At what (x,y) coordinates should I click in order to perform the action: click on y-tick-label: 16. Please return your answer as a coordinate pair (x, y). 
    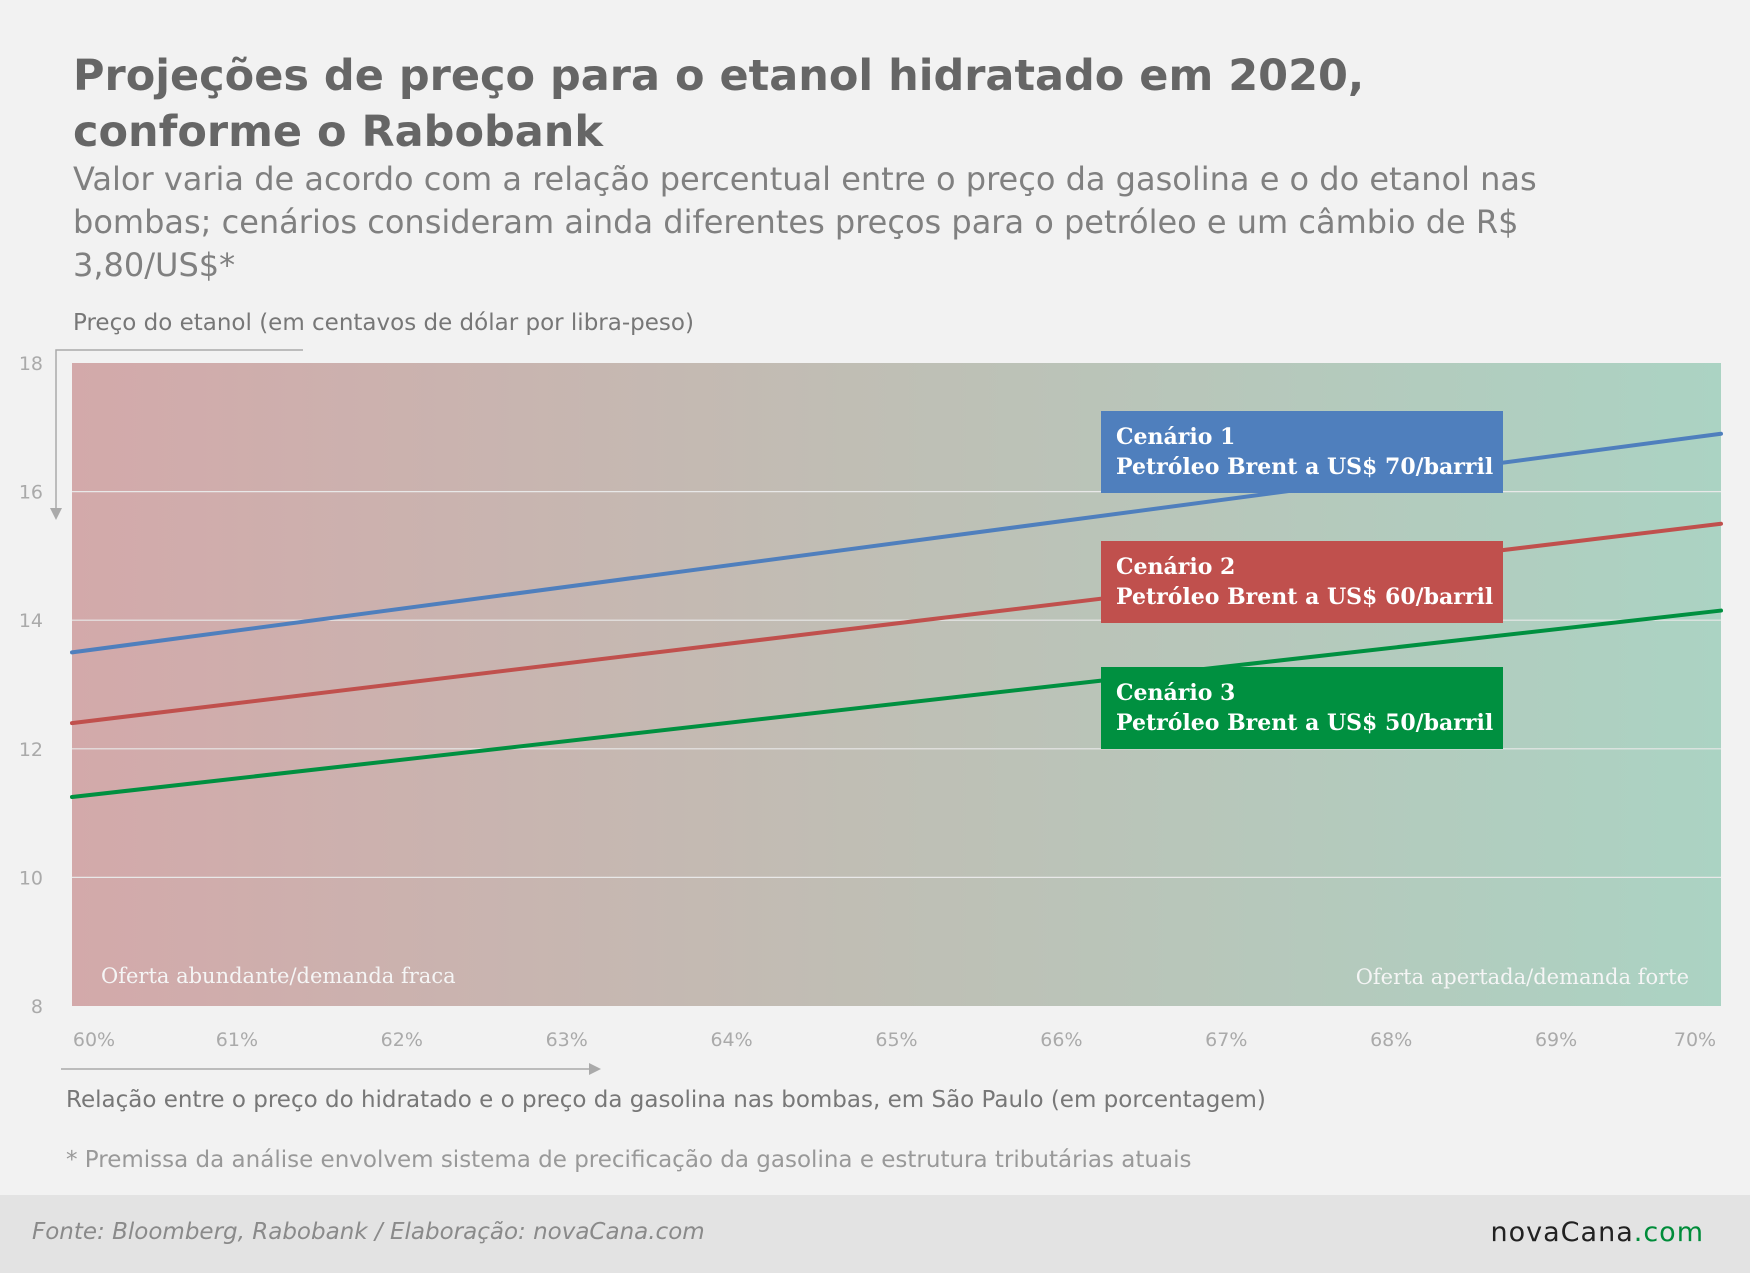
    Looking at the image, I should click on (31, 493).